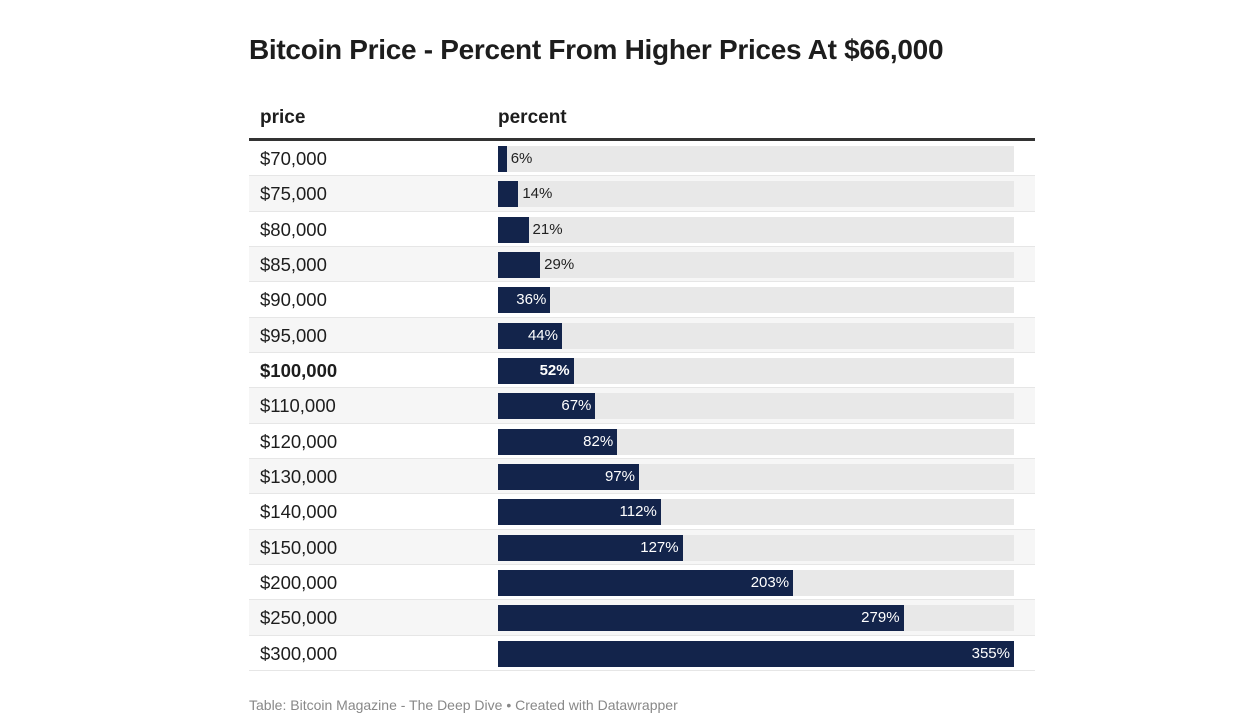  Describe the element at coordinates (299, 653) in the screenshot. I see `price-cell: $300,000` at that location.